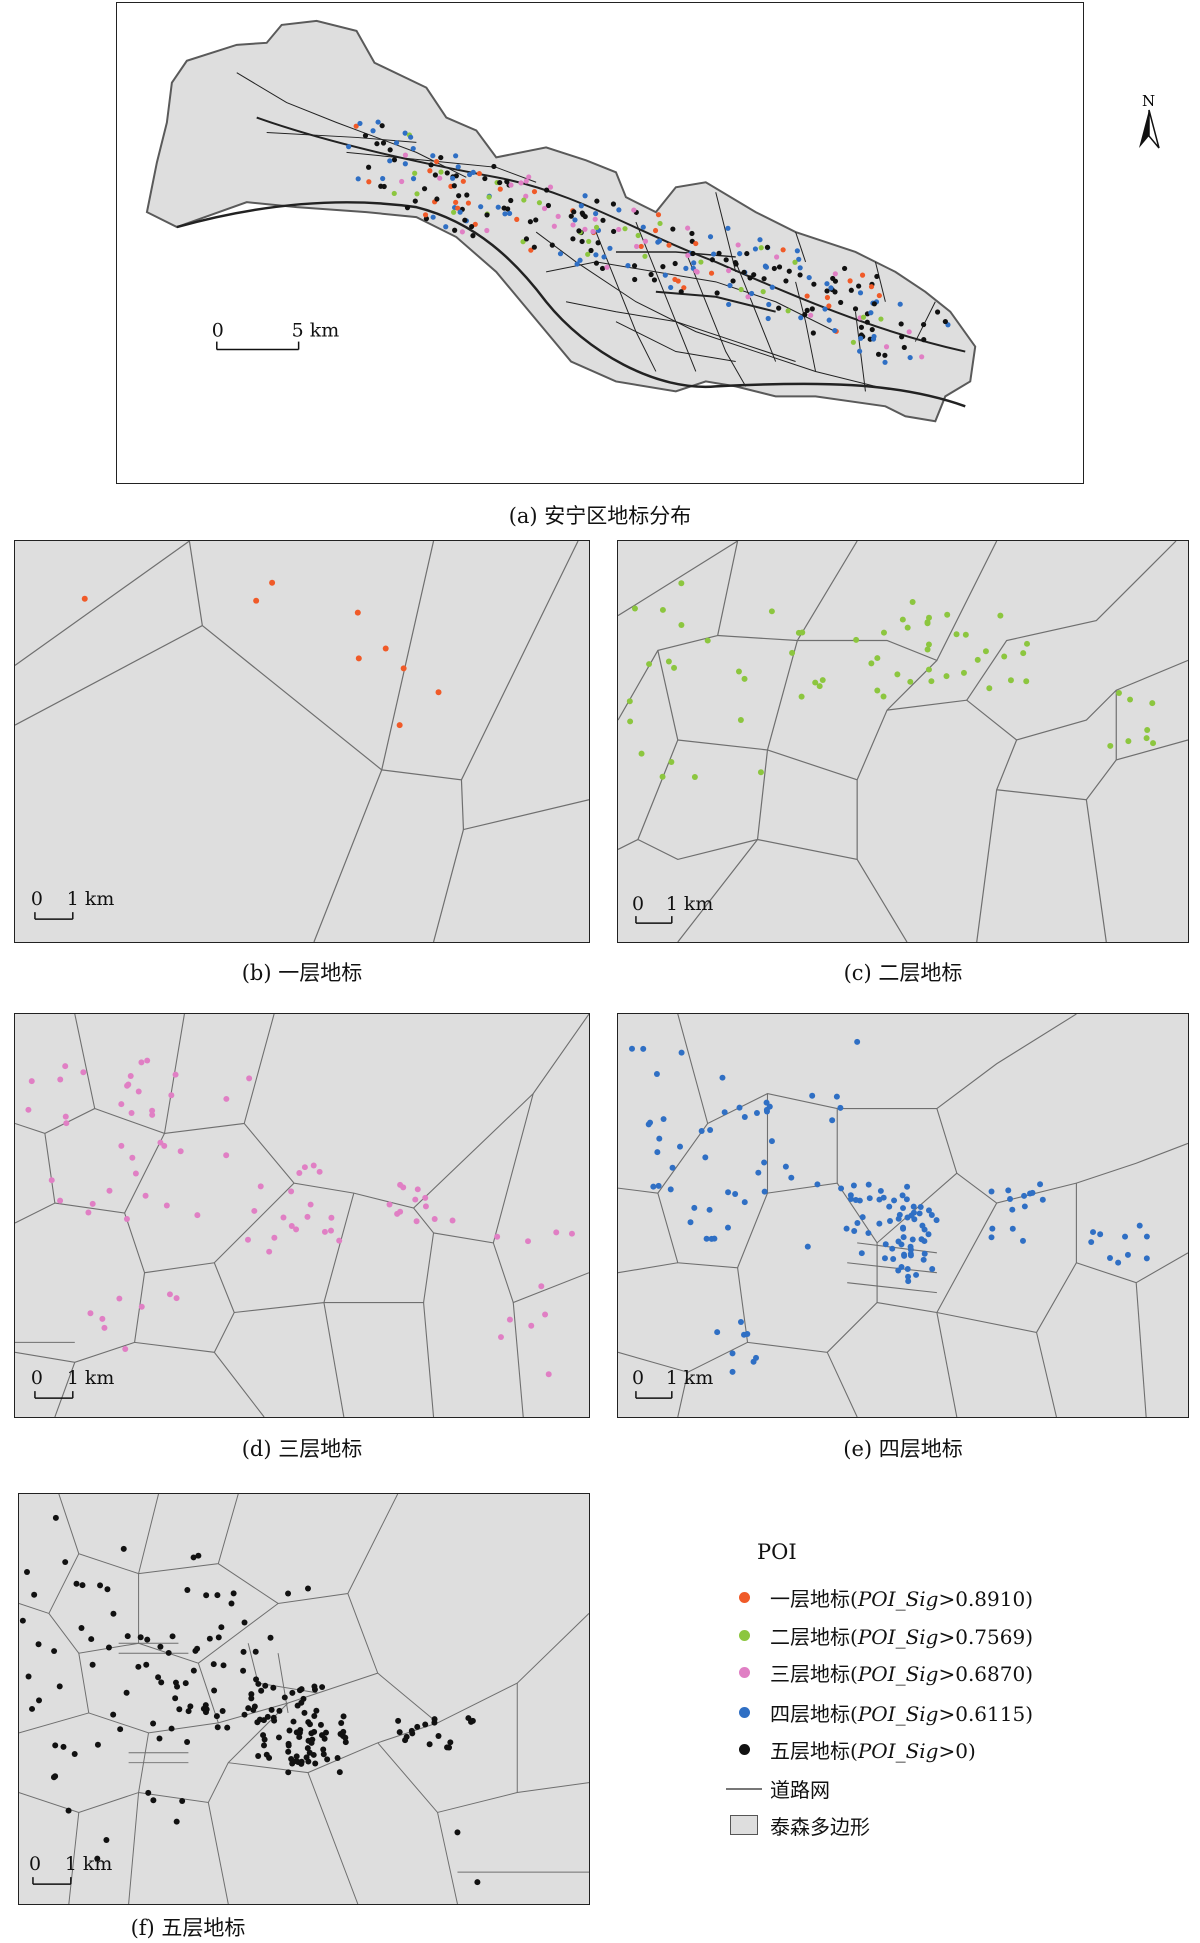  I want to click on voronoi-edges, so click(903, 741).